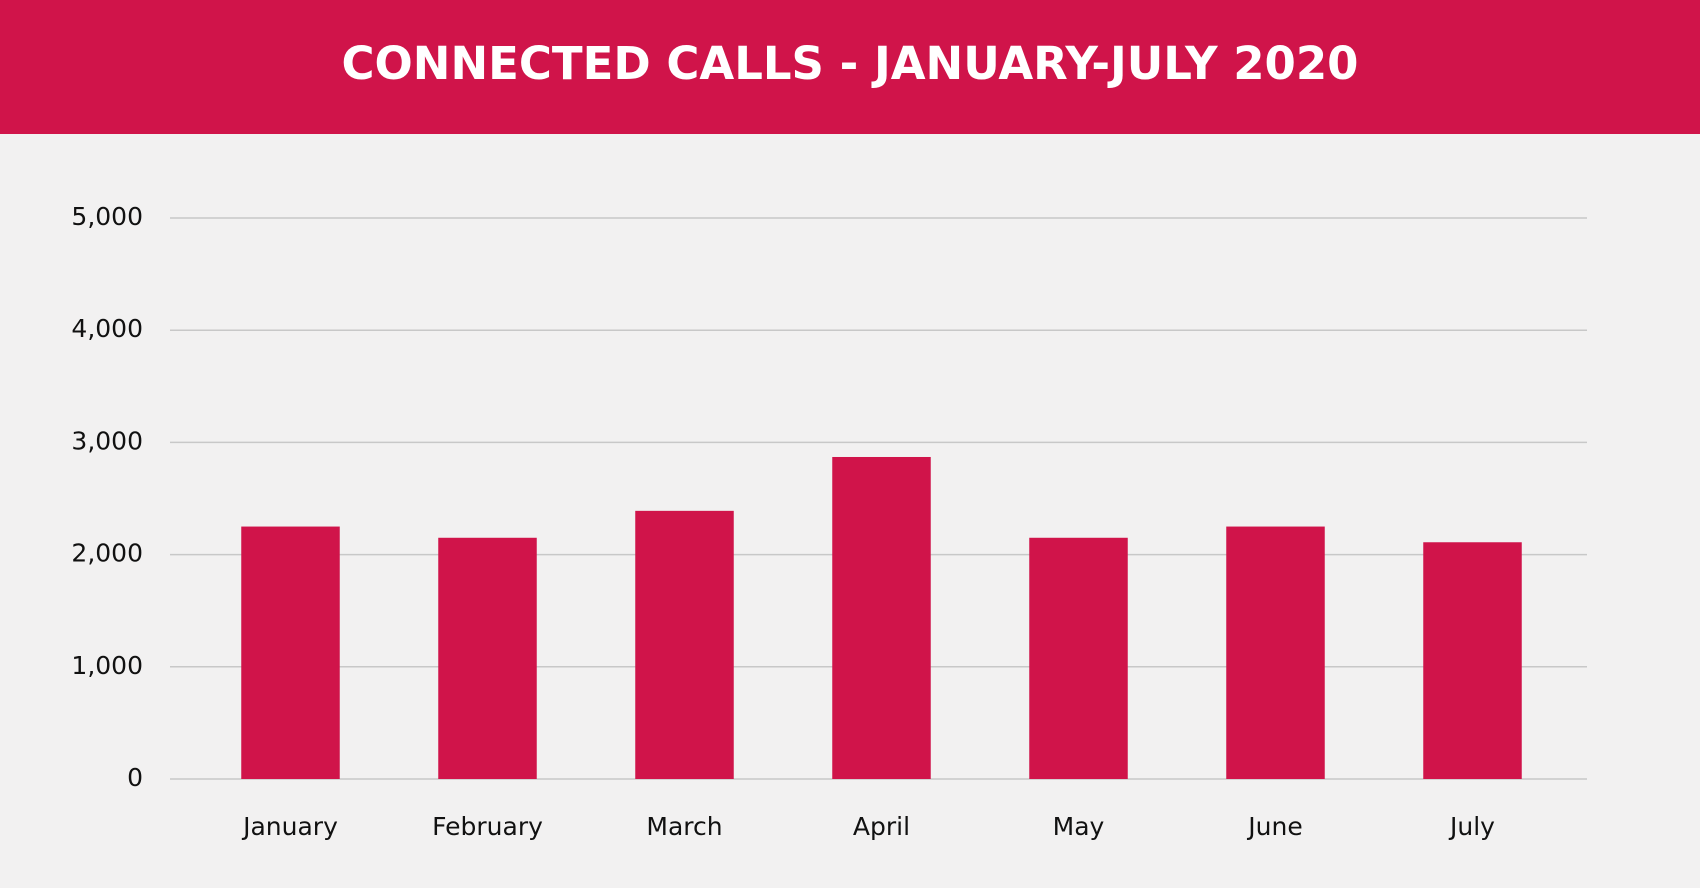 This screenshot has width=1700, height=888. Describe the element at coordinates (135, 777) in the screenshot. I see `y-tick-label: 0` at that location.